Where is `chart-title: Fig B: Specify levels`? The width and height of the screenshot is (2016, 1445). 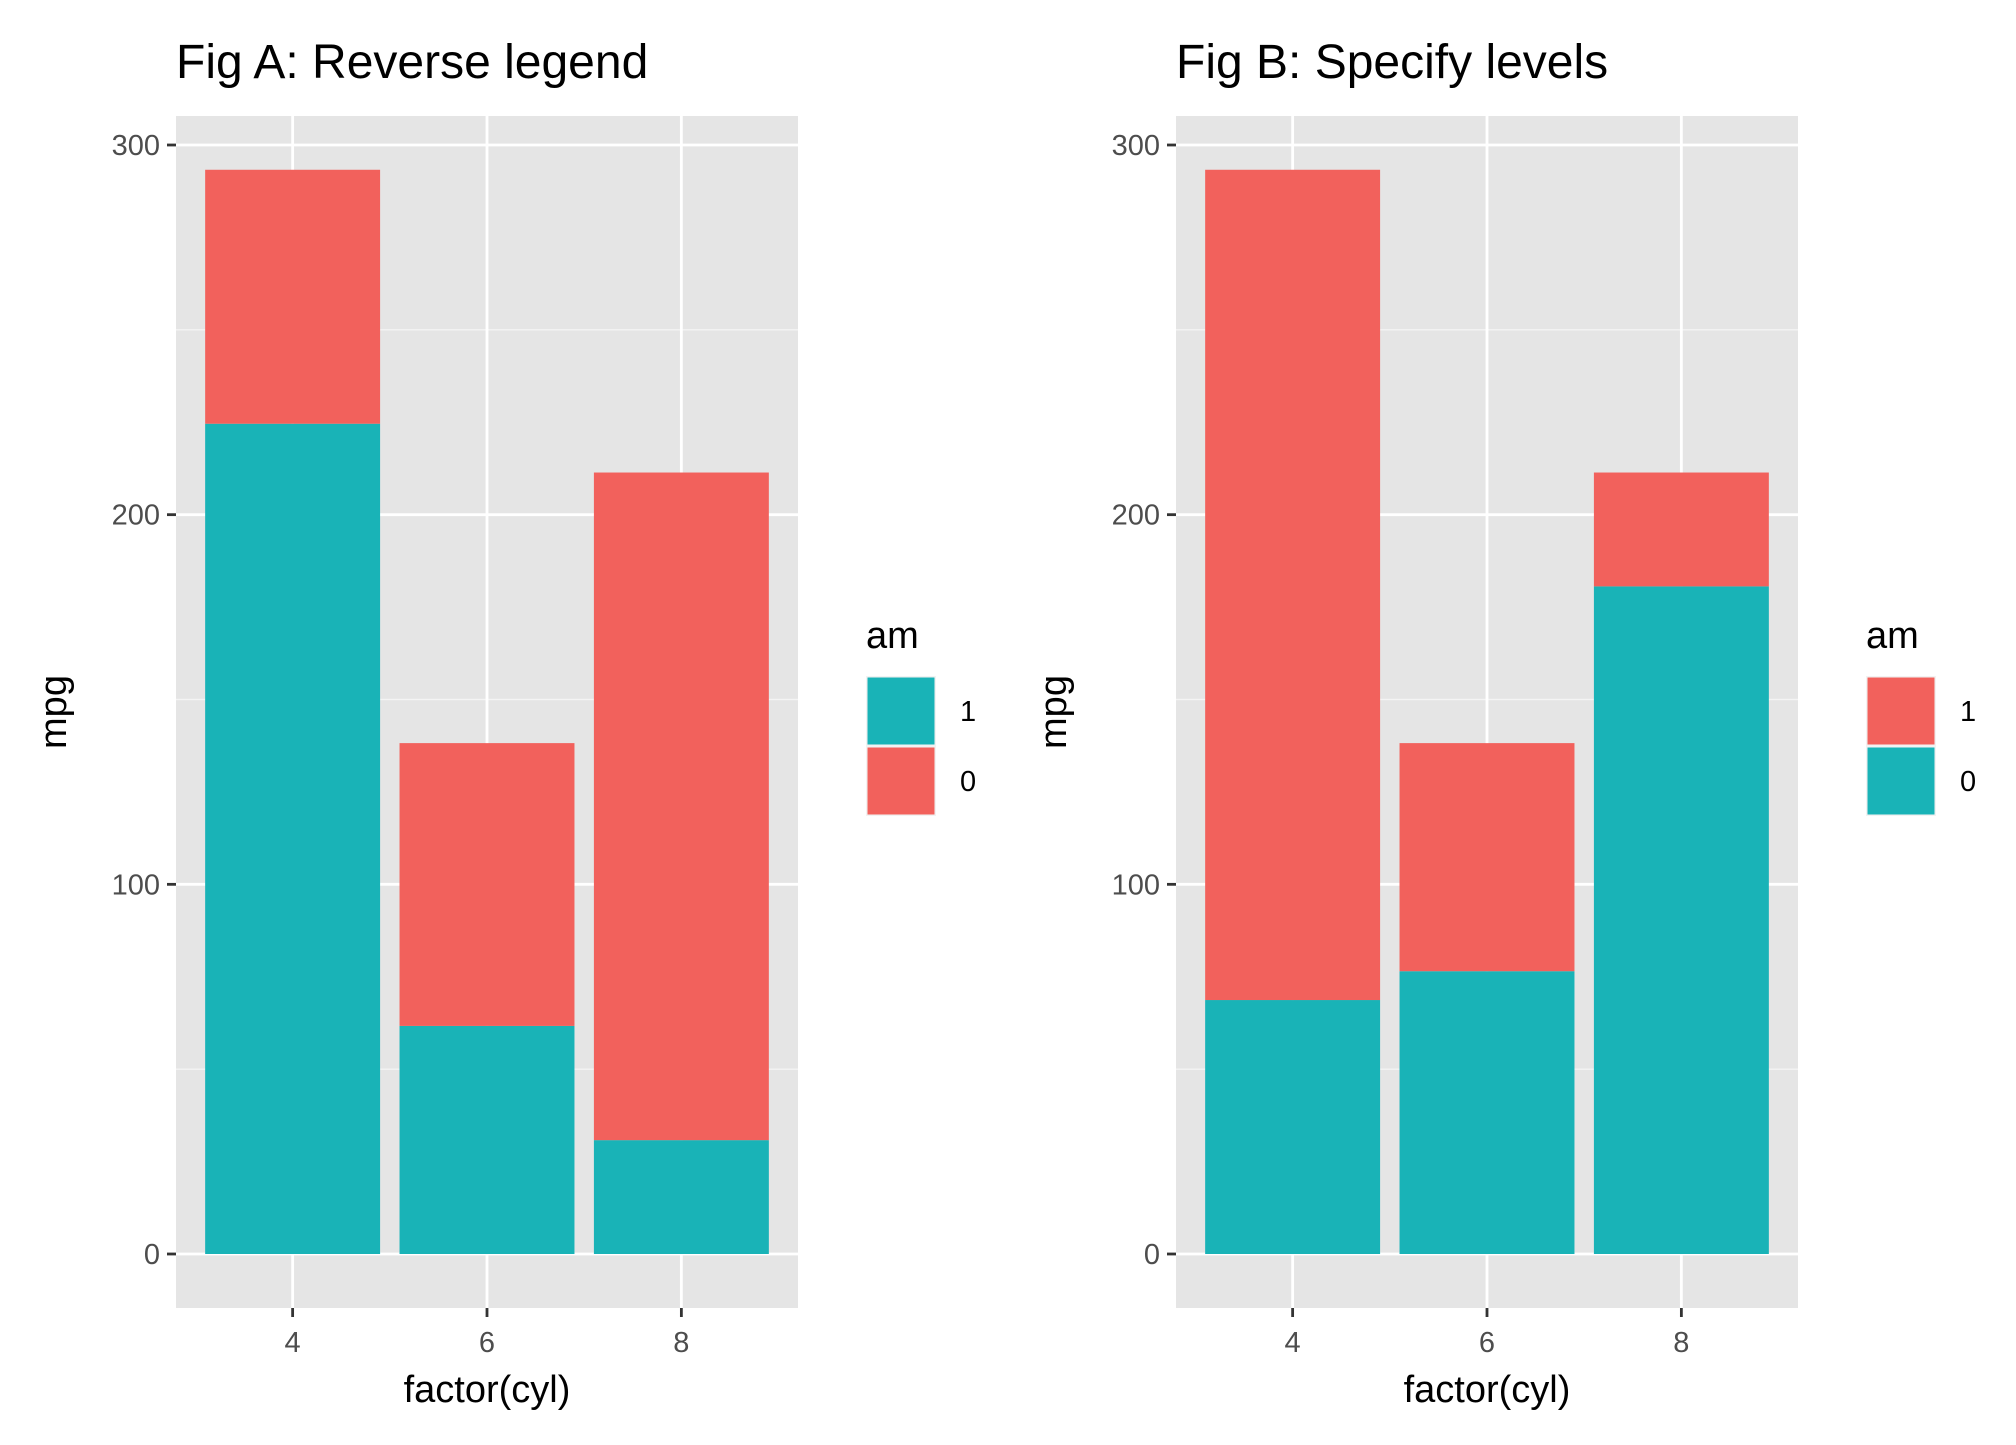
chart-title: Fig B: Specify levels is located at coordinates (1392, 62).